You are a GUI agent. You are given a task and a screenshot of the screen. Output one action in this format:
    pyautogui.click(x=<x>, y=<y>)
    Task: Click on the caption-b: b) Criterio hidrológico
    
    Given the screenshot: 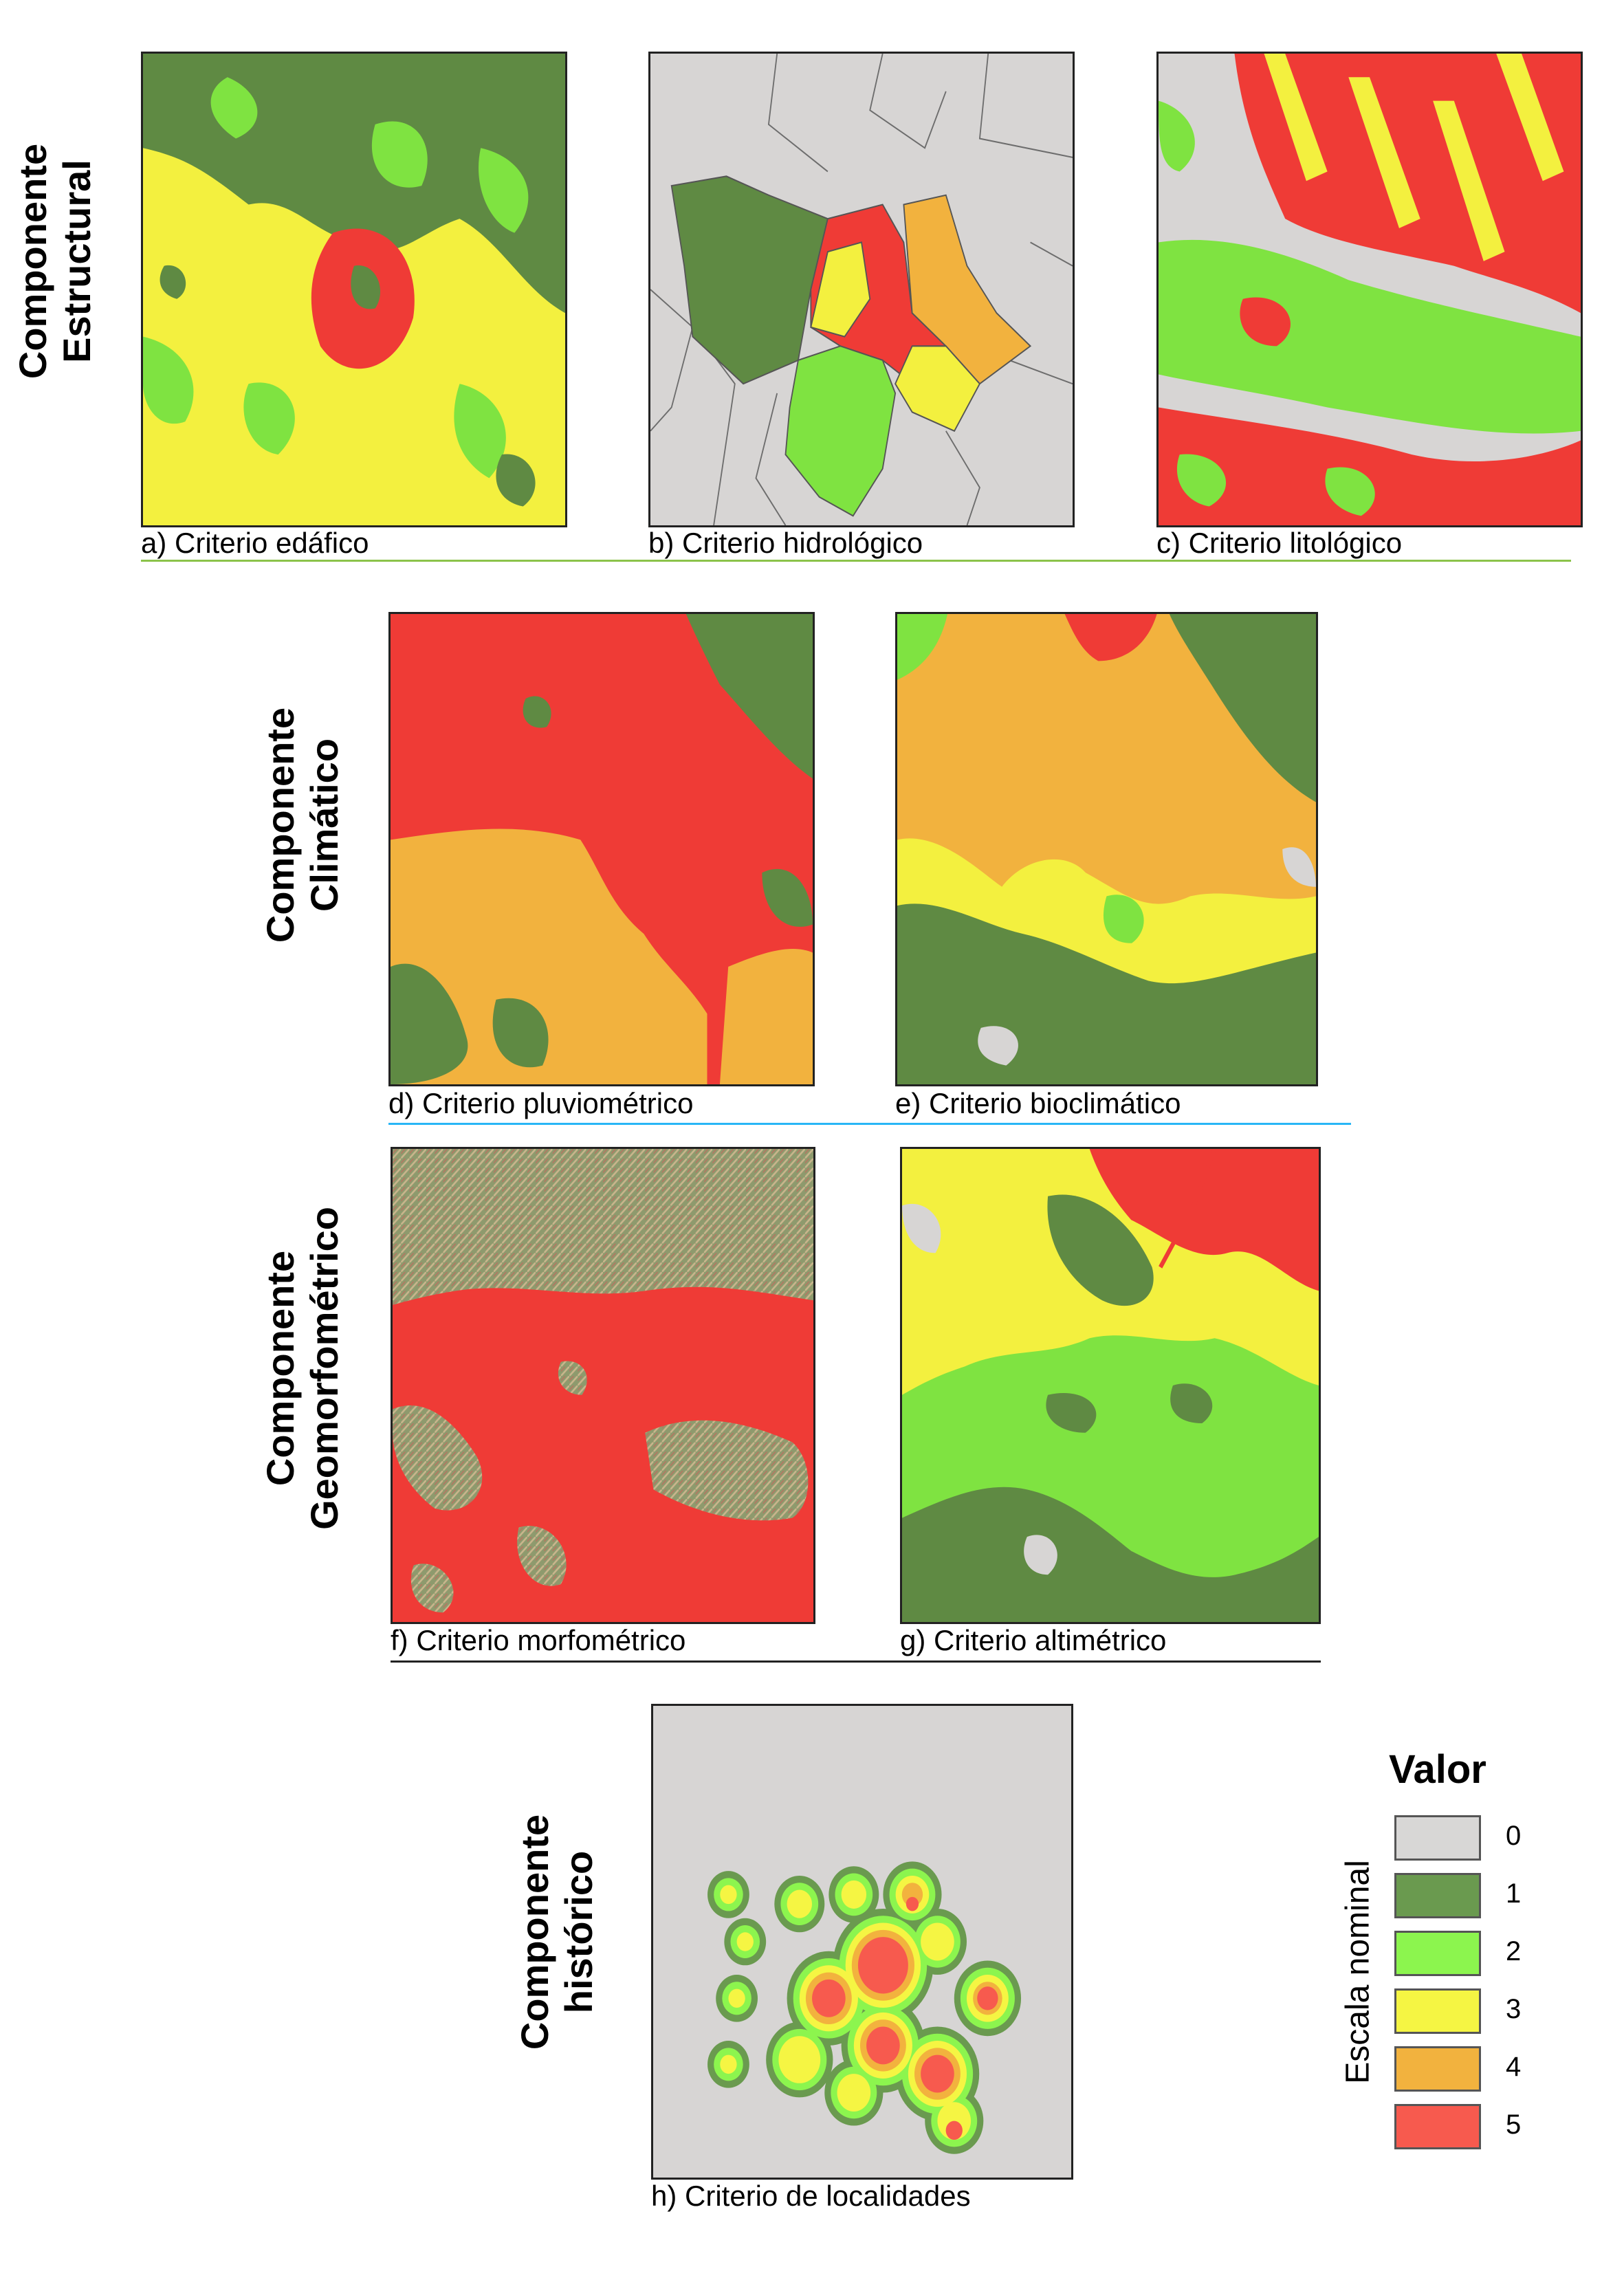 What is the action you would take?
    pyautogui.click(x=785, y=543)
    